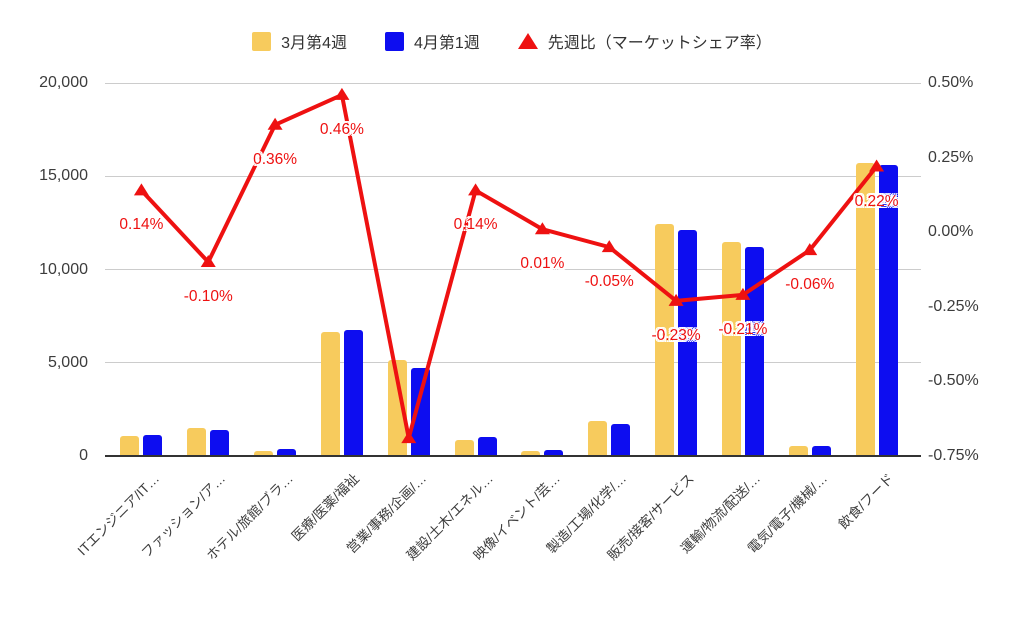 The height and width of the screenshot is (633, 1024). Describe the element at coordinates (821, 450) in the screenshot. I see `bar-series2-cat10` at that location.